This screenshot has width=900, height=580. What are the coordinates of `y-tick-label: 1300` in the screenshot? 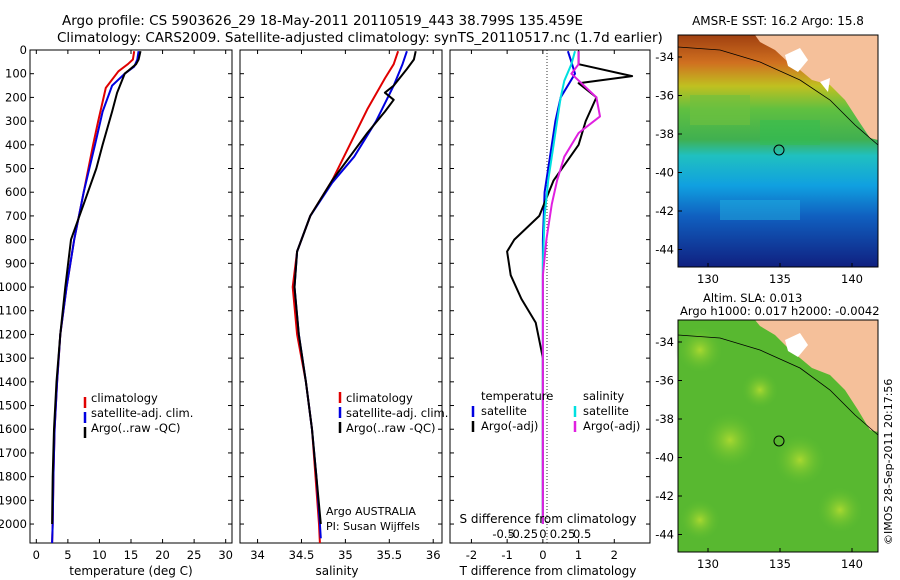 It's located at (13, 358).